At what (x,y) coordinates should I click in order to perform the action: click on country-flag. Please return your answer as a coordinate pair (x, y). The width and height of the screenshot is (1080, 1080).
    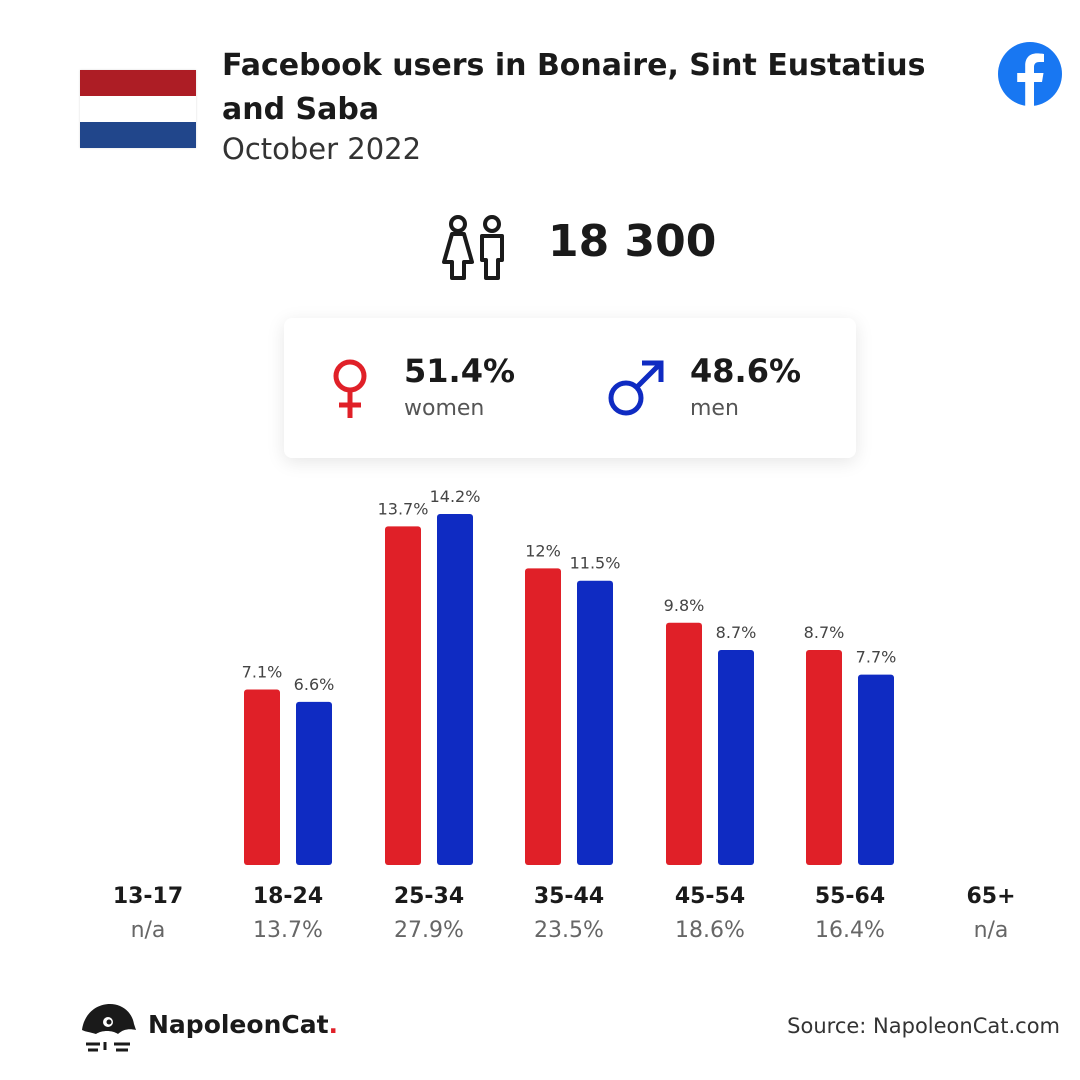
    Looking at the image, I should click on (138, 109).